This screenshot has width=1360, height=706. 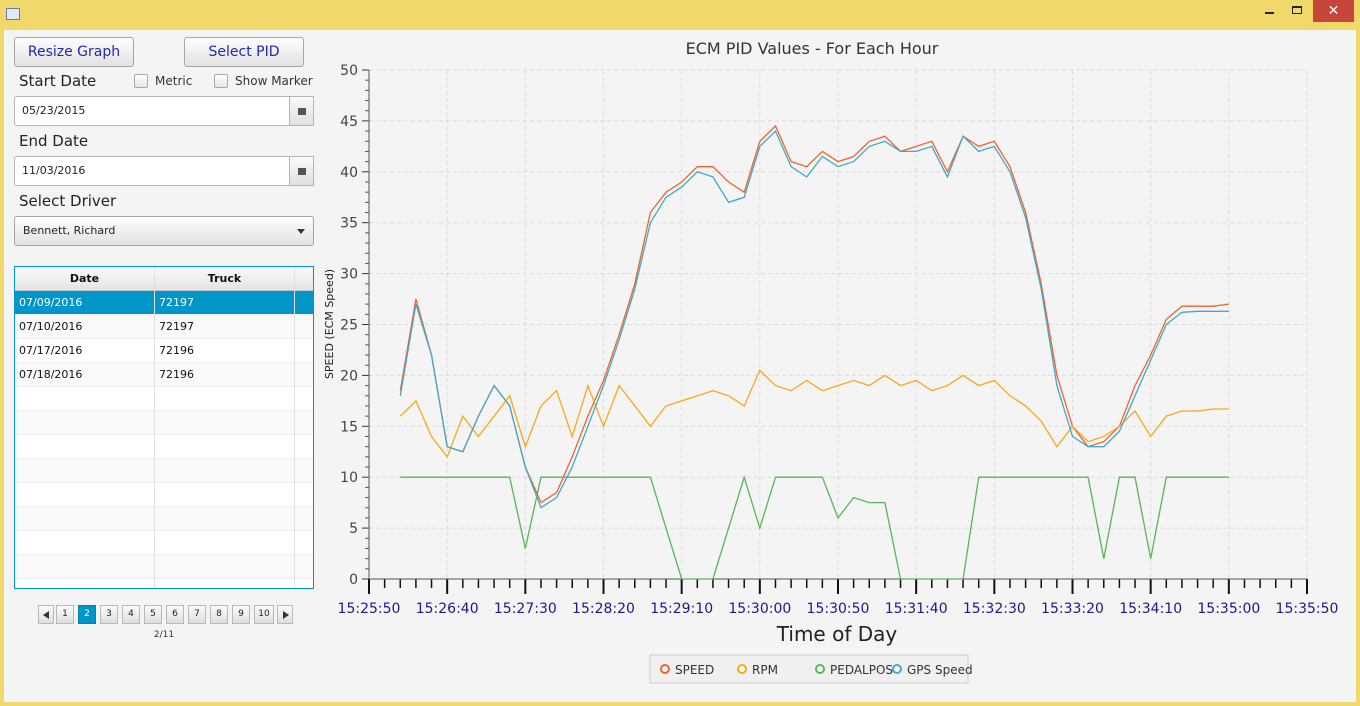 What do you see at coordinates (603, 609) in the screenshot?
I see `x-tick-label: 15:28:20` at bounding box center [603, 609].